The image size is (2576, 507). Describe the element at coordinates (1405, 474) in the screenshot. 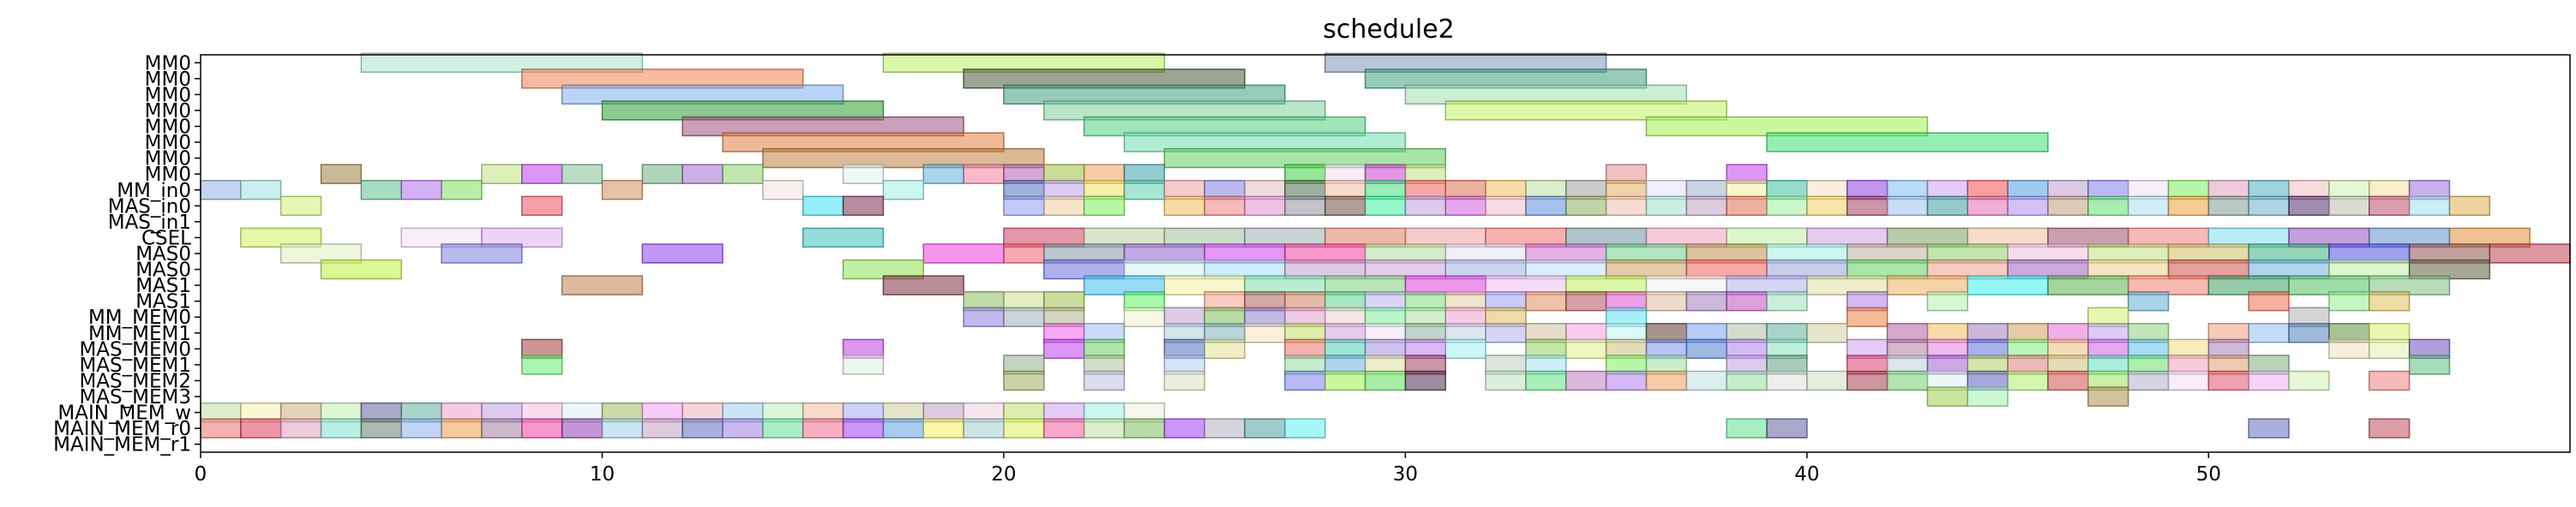

I see `x-tick-label: 30` at that location.